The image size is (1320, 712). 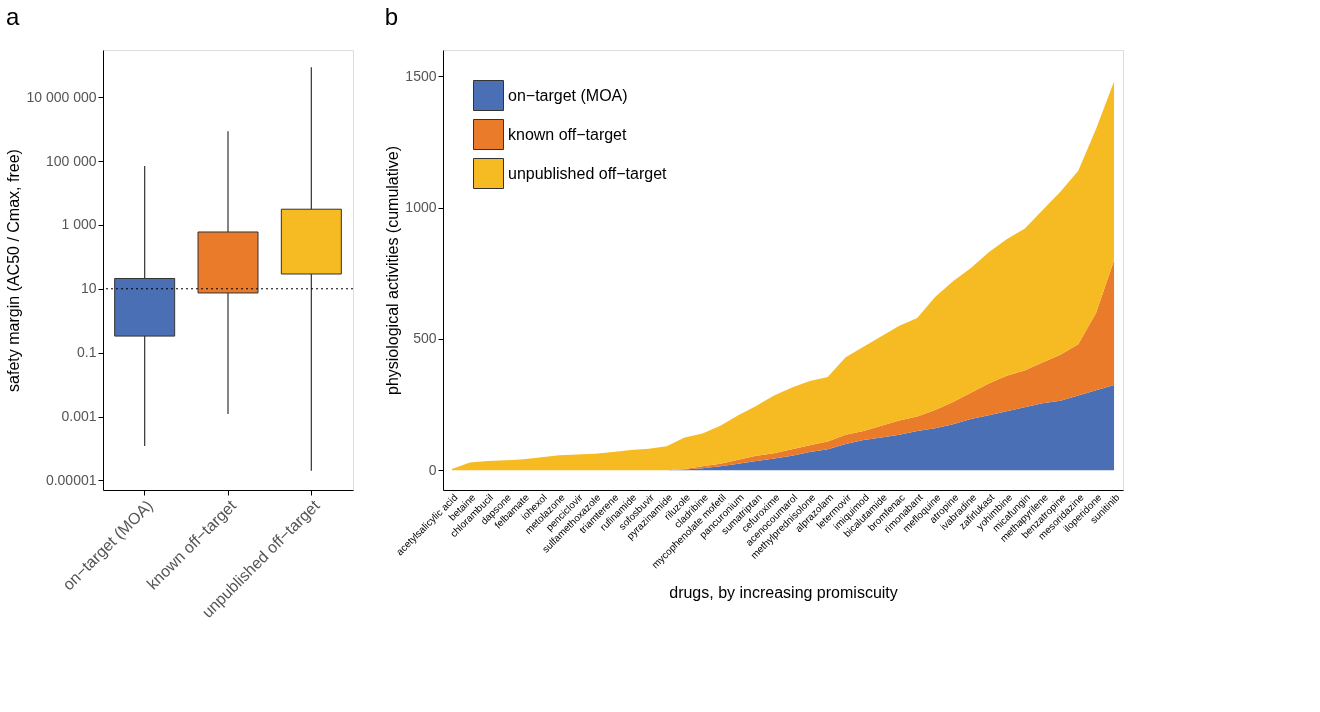 I want to click on legend-label: known off−target, so click(x=568, y=134).